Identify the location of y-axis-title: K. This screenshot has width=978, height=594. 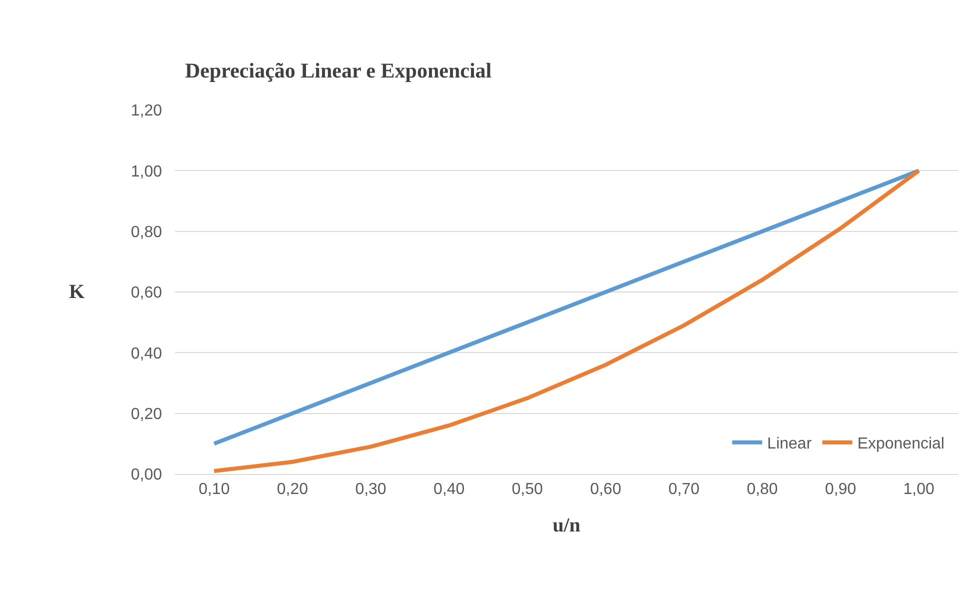
(77, 292).